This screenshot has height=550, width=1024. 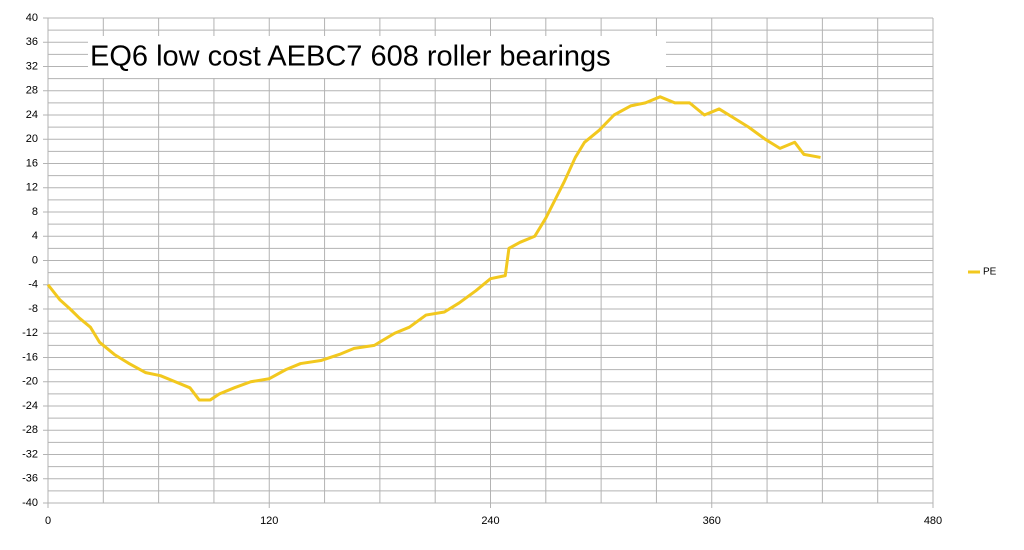 I want to click on y-tick-label: 24, so click(x=32, y=115).